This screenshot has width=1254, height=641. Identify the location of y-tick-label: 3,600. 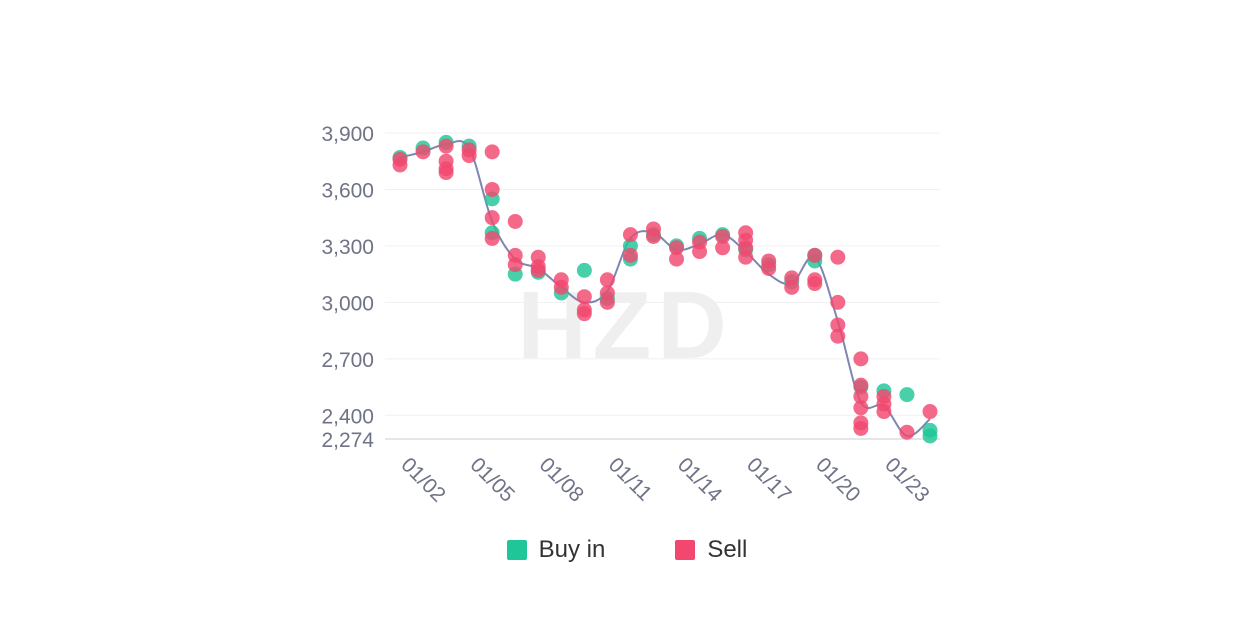
(347, 190).